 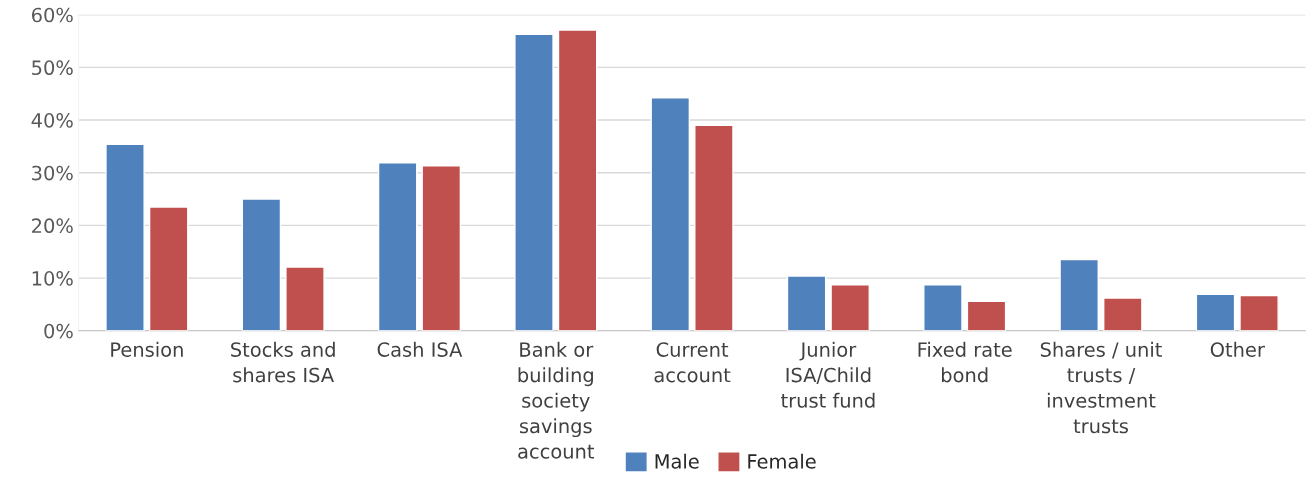 What do you see at coordinates (147, 349) in the screenshot?
I see `x-tick-label: Pension` at bounding box center [147, 349].